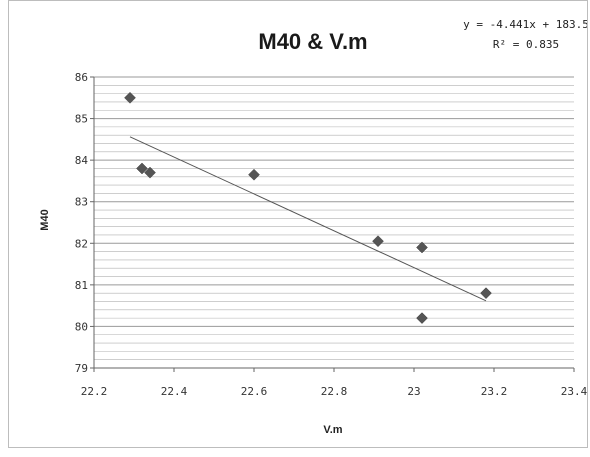 The height and width of the screenshot is (457, 590). I want to click on x-tick-label: 22.2, so click(94, 391).